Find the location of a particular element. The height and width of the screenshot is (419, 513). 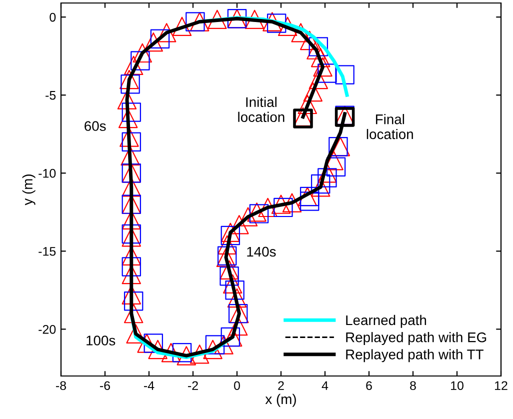

y-tick-label: 0 is located at coordinates (53, 17).